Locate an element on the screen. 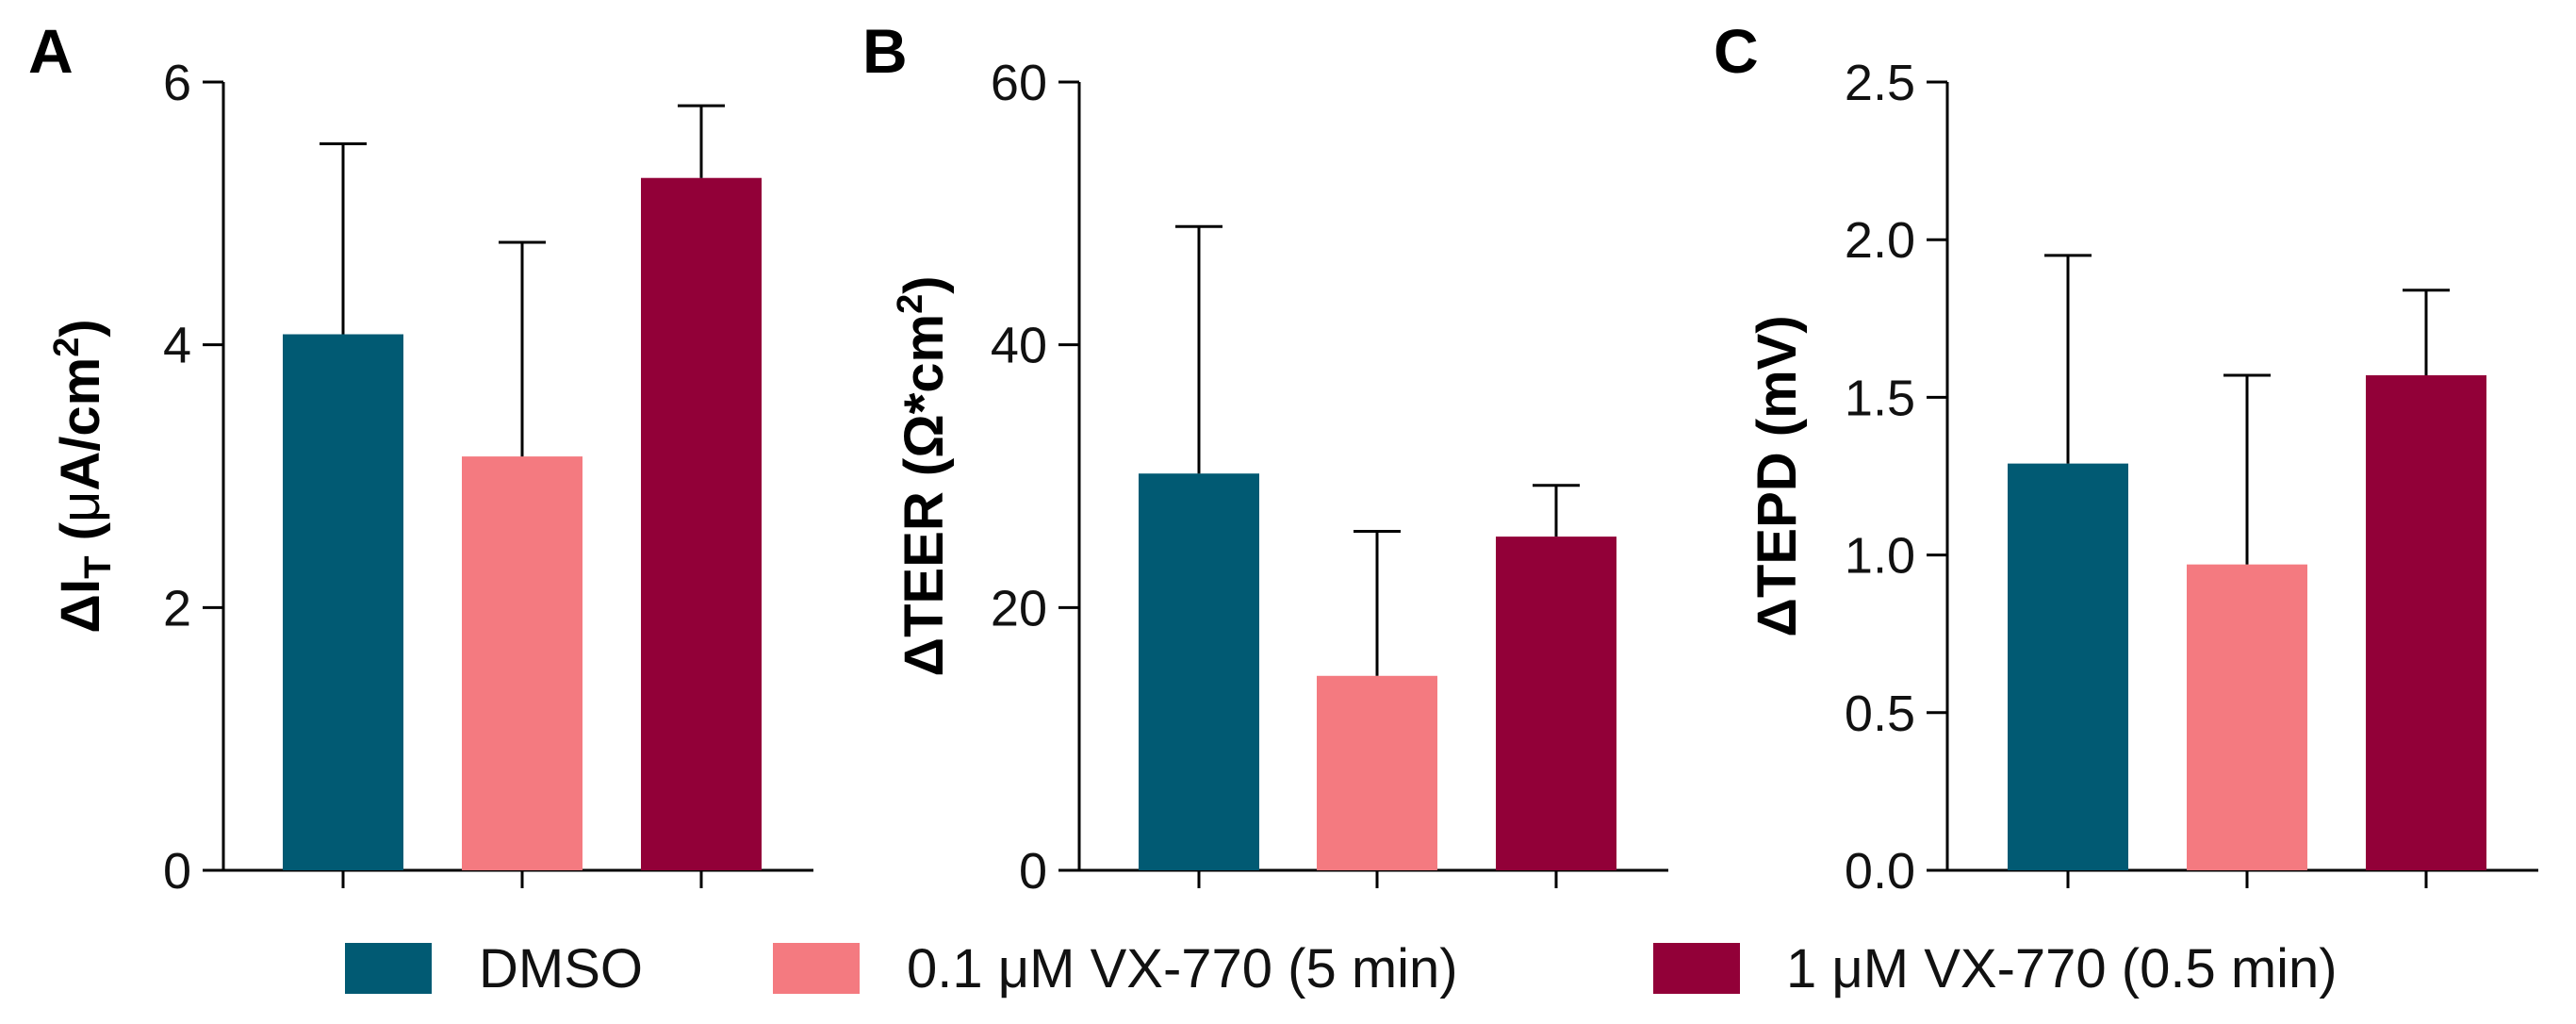 Image resolution: width=2576 pixels, height=1024 pixels. y-axis-label-c: ΔTEPD (mV) is located at coordinates (1777, 475).